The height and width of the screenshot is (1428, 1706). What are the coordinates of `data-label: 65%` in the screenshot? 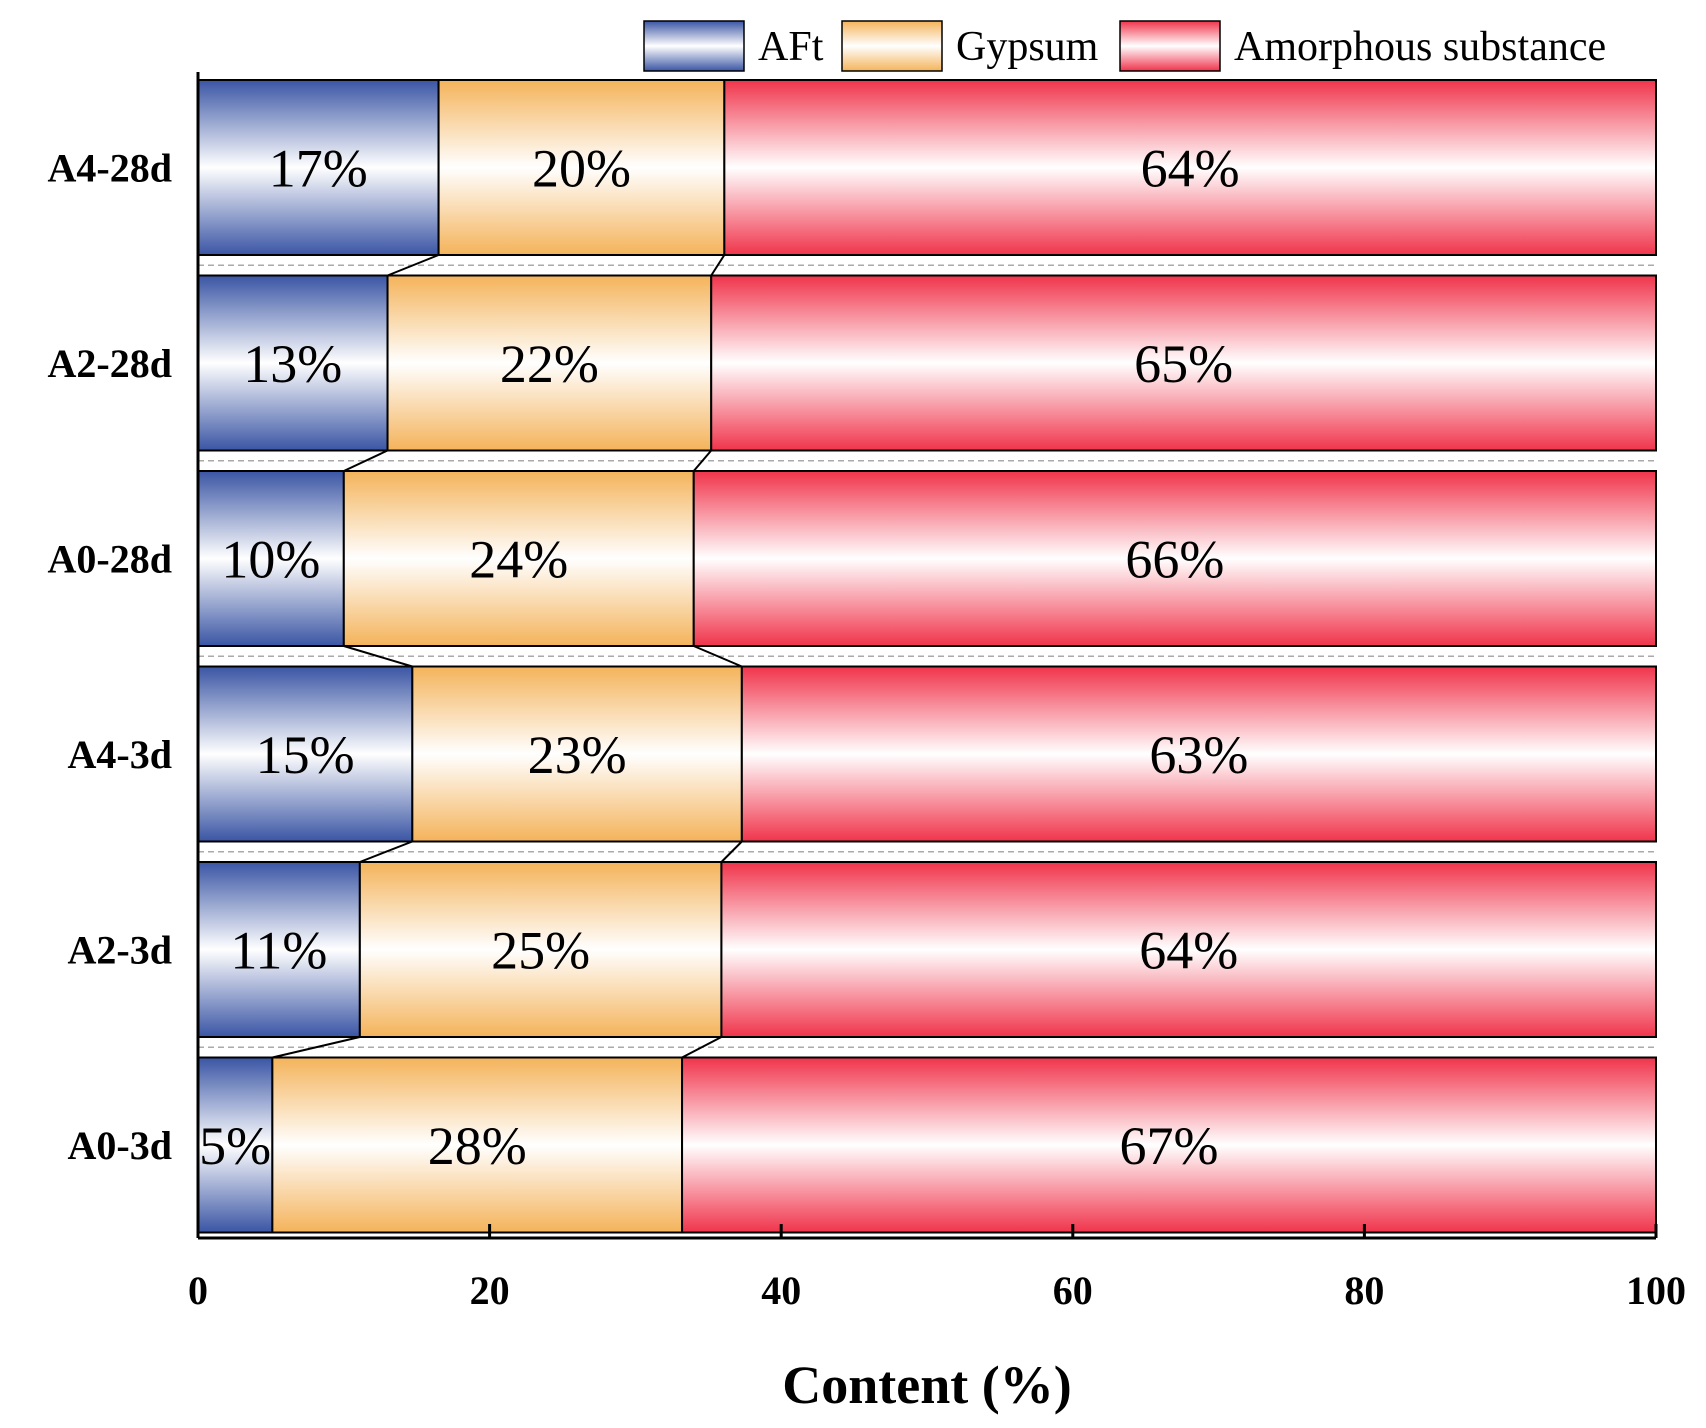 It's located at (1183, 364).